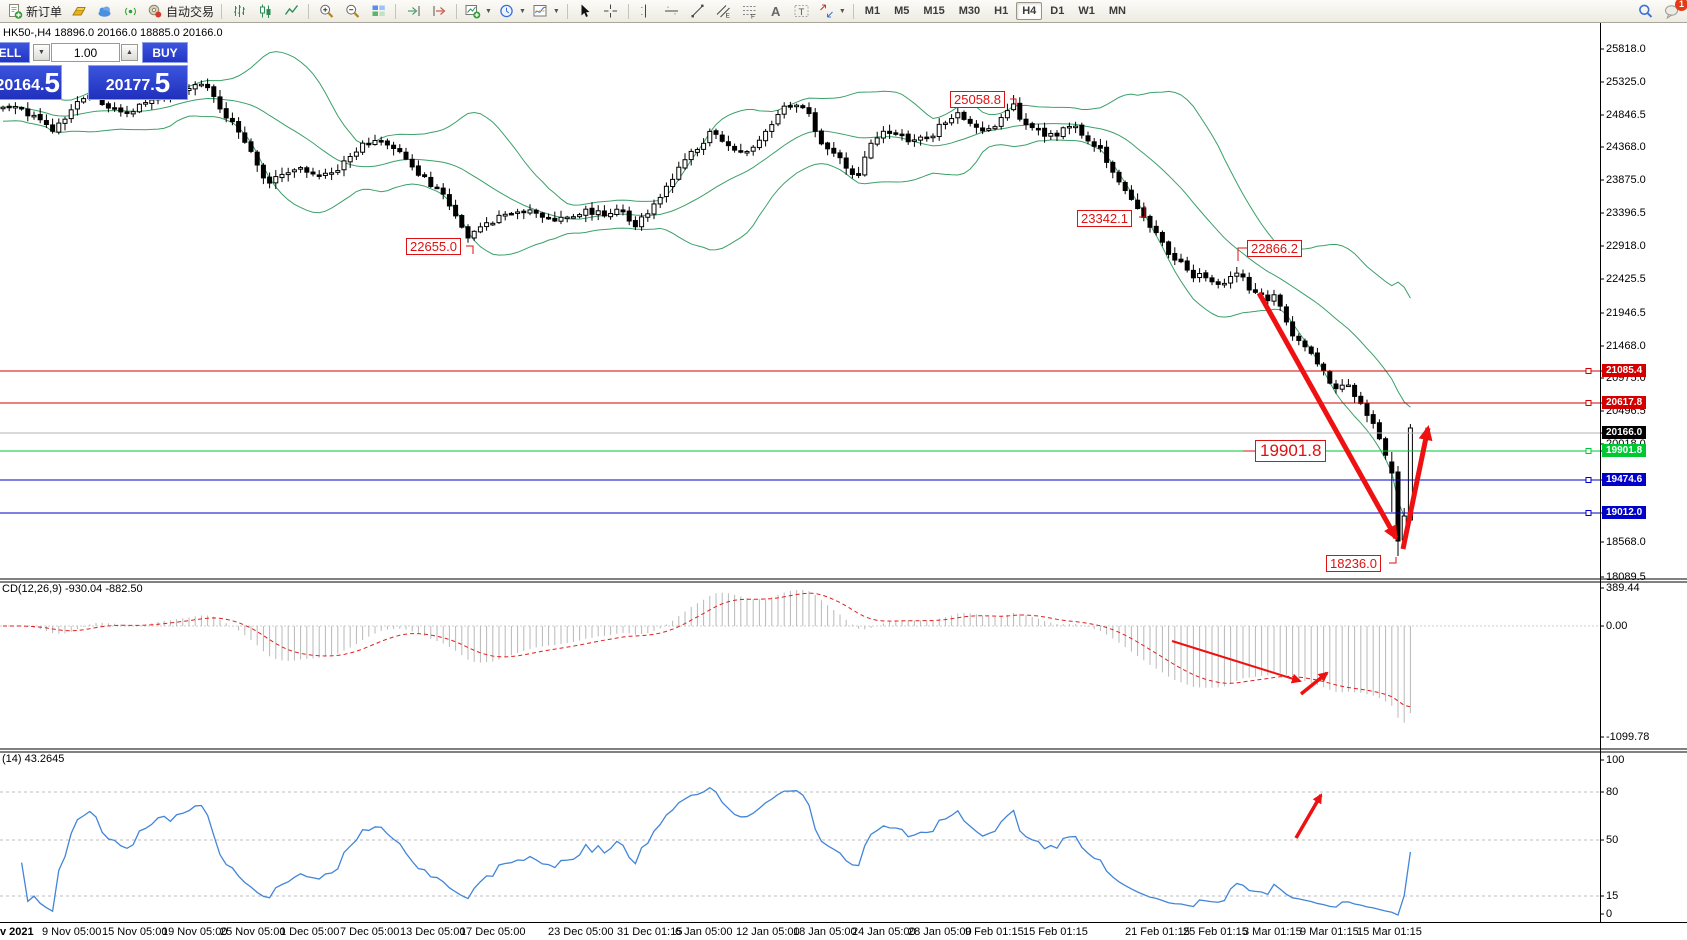 This screenshot has height=940, width=1687. Describe the element at coordinates (1274, 248) in the screenshot. I see `price-annotation-box: 22866.2` at that location.